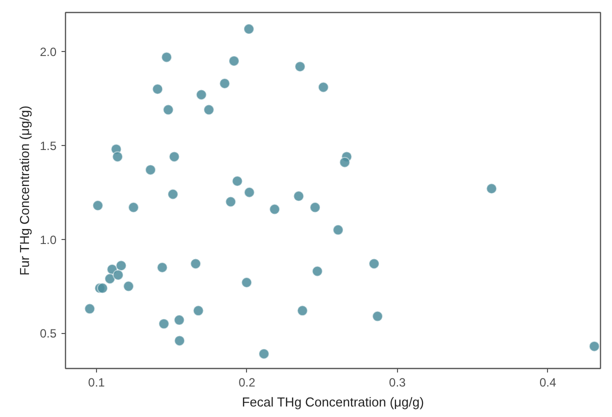  Describe the element at coordinates (247, 383) in the screenshot. I see `x-tick-label: 0.2` at that location.